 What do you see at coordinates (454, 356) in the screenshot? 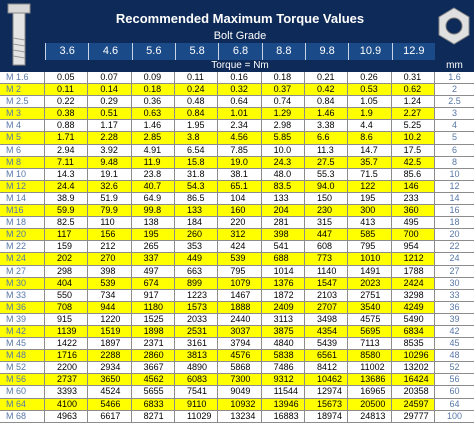
I see `mm-value: 48` at bounding box center [454, 356].